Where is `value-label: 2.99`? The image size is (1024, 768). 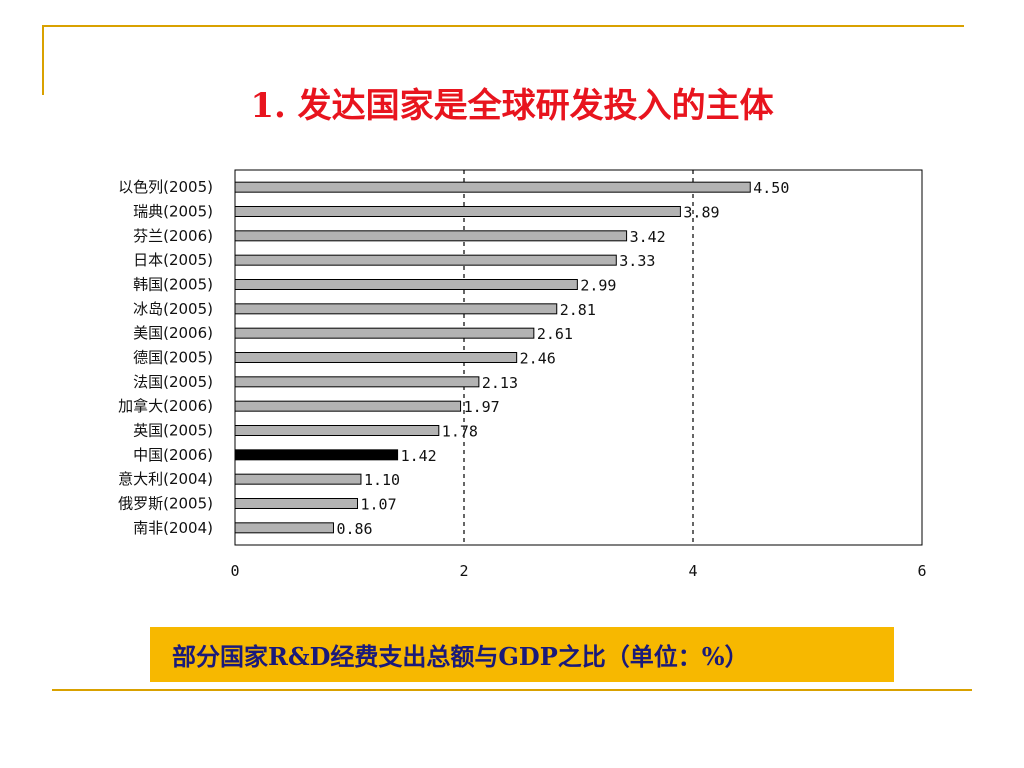 value-label: 2.99 is located at coordinates (598, 286).